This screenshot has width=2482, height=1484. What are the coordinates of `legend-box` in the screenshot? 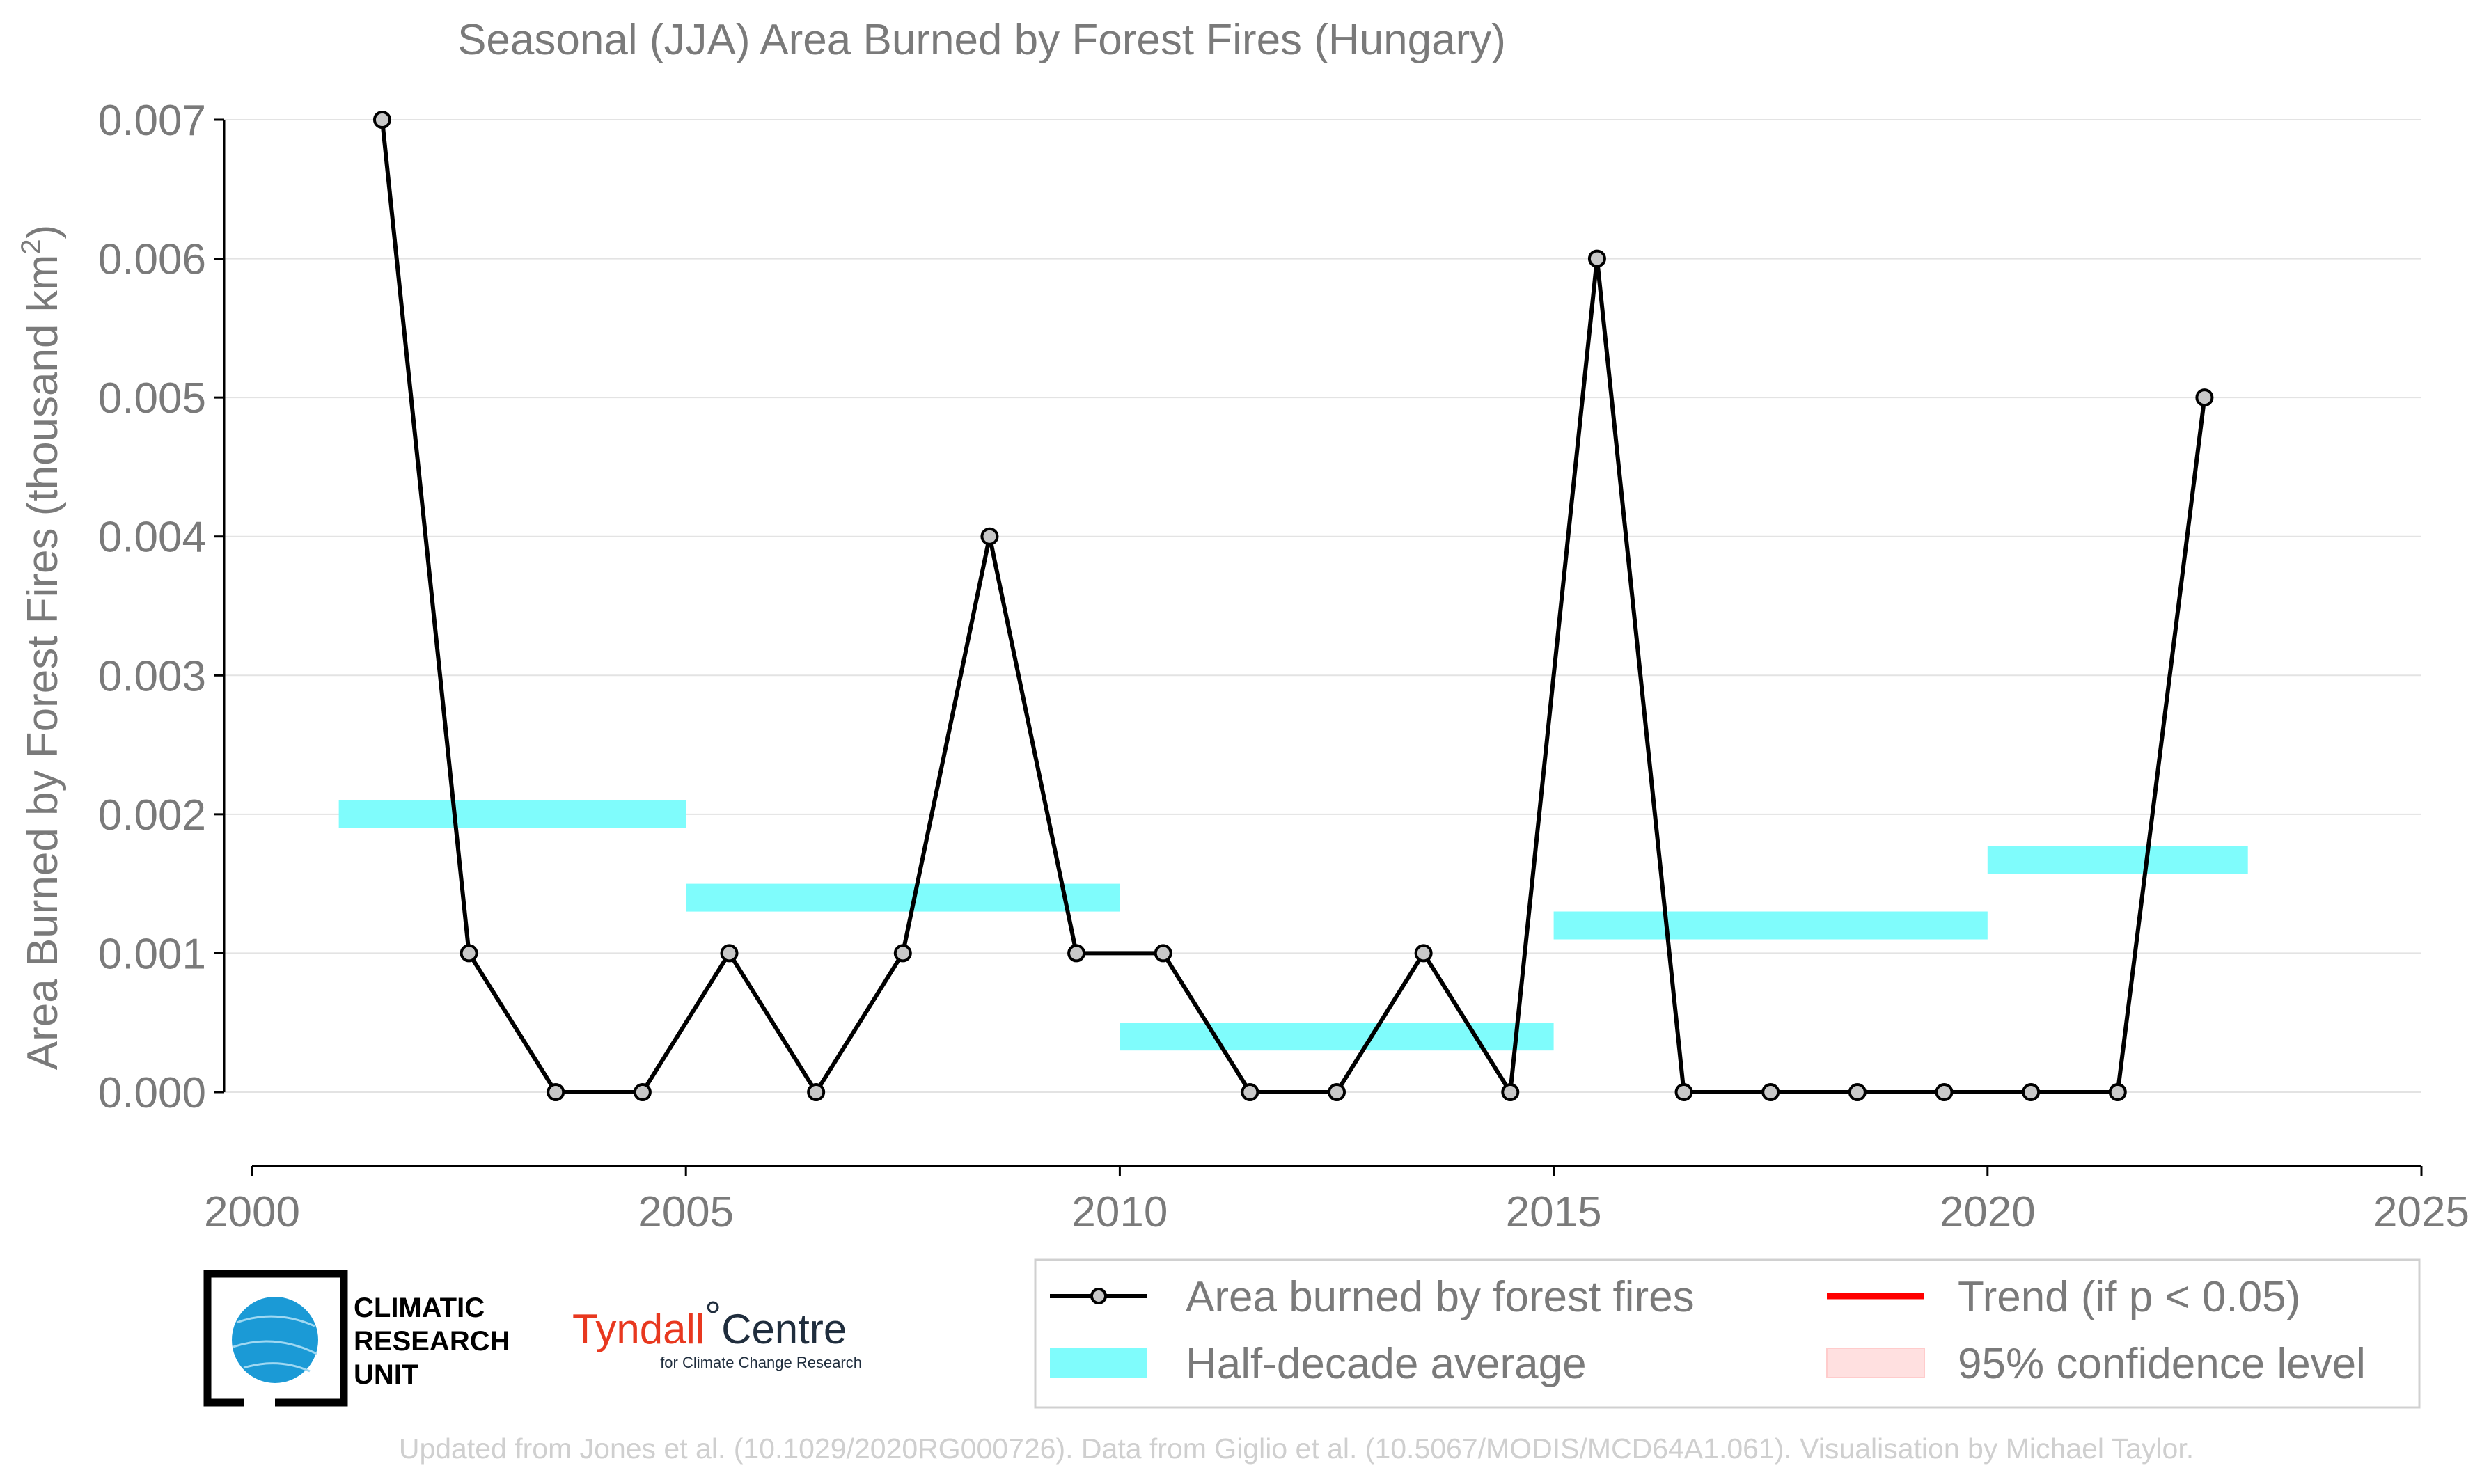 It's located at (1727, 1333).